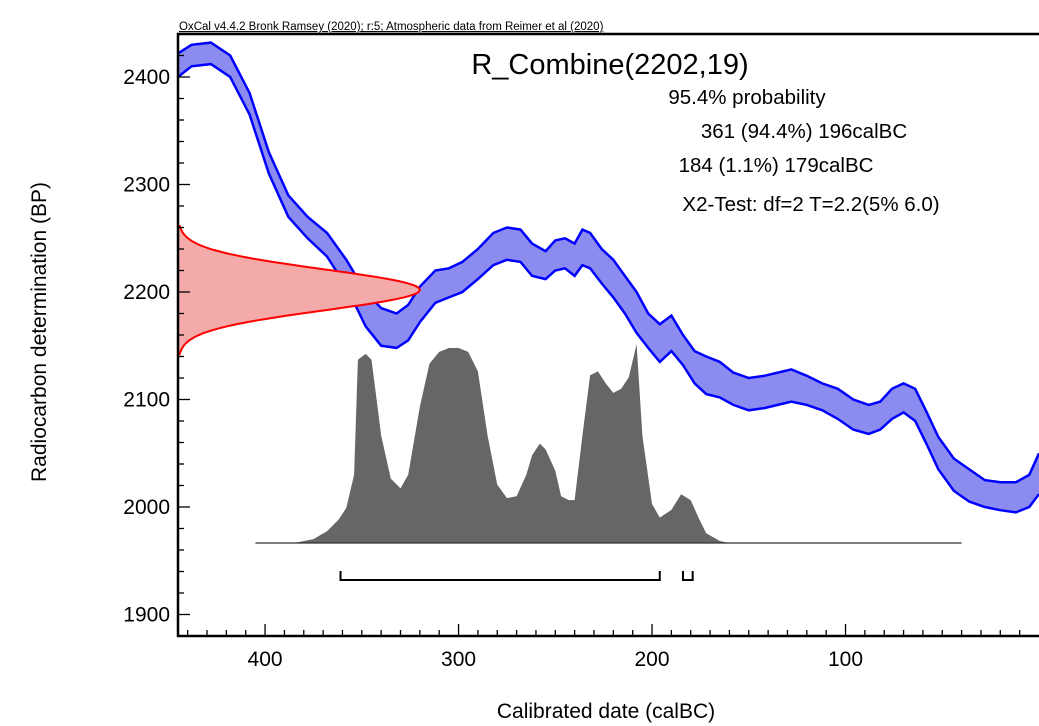  I want to click on measurement-outline, so click(299, 290).